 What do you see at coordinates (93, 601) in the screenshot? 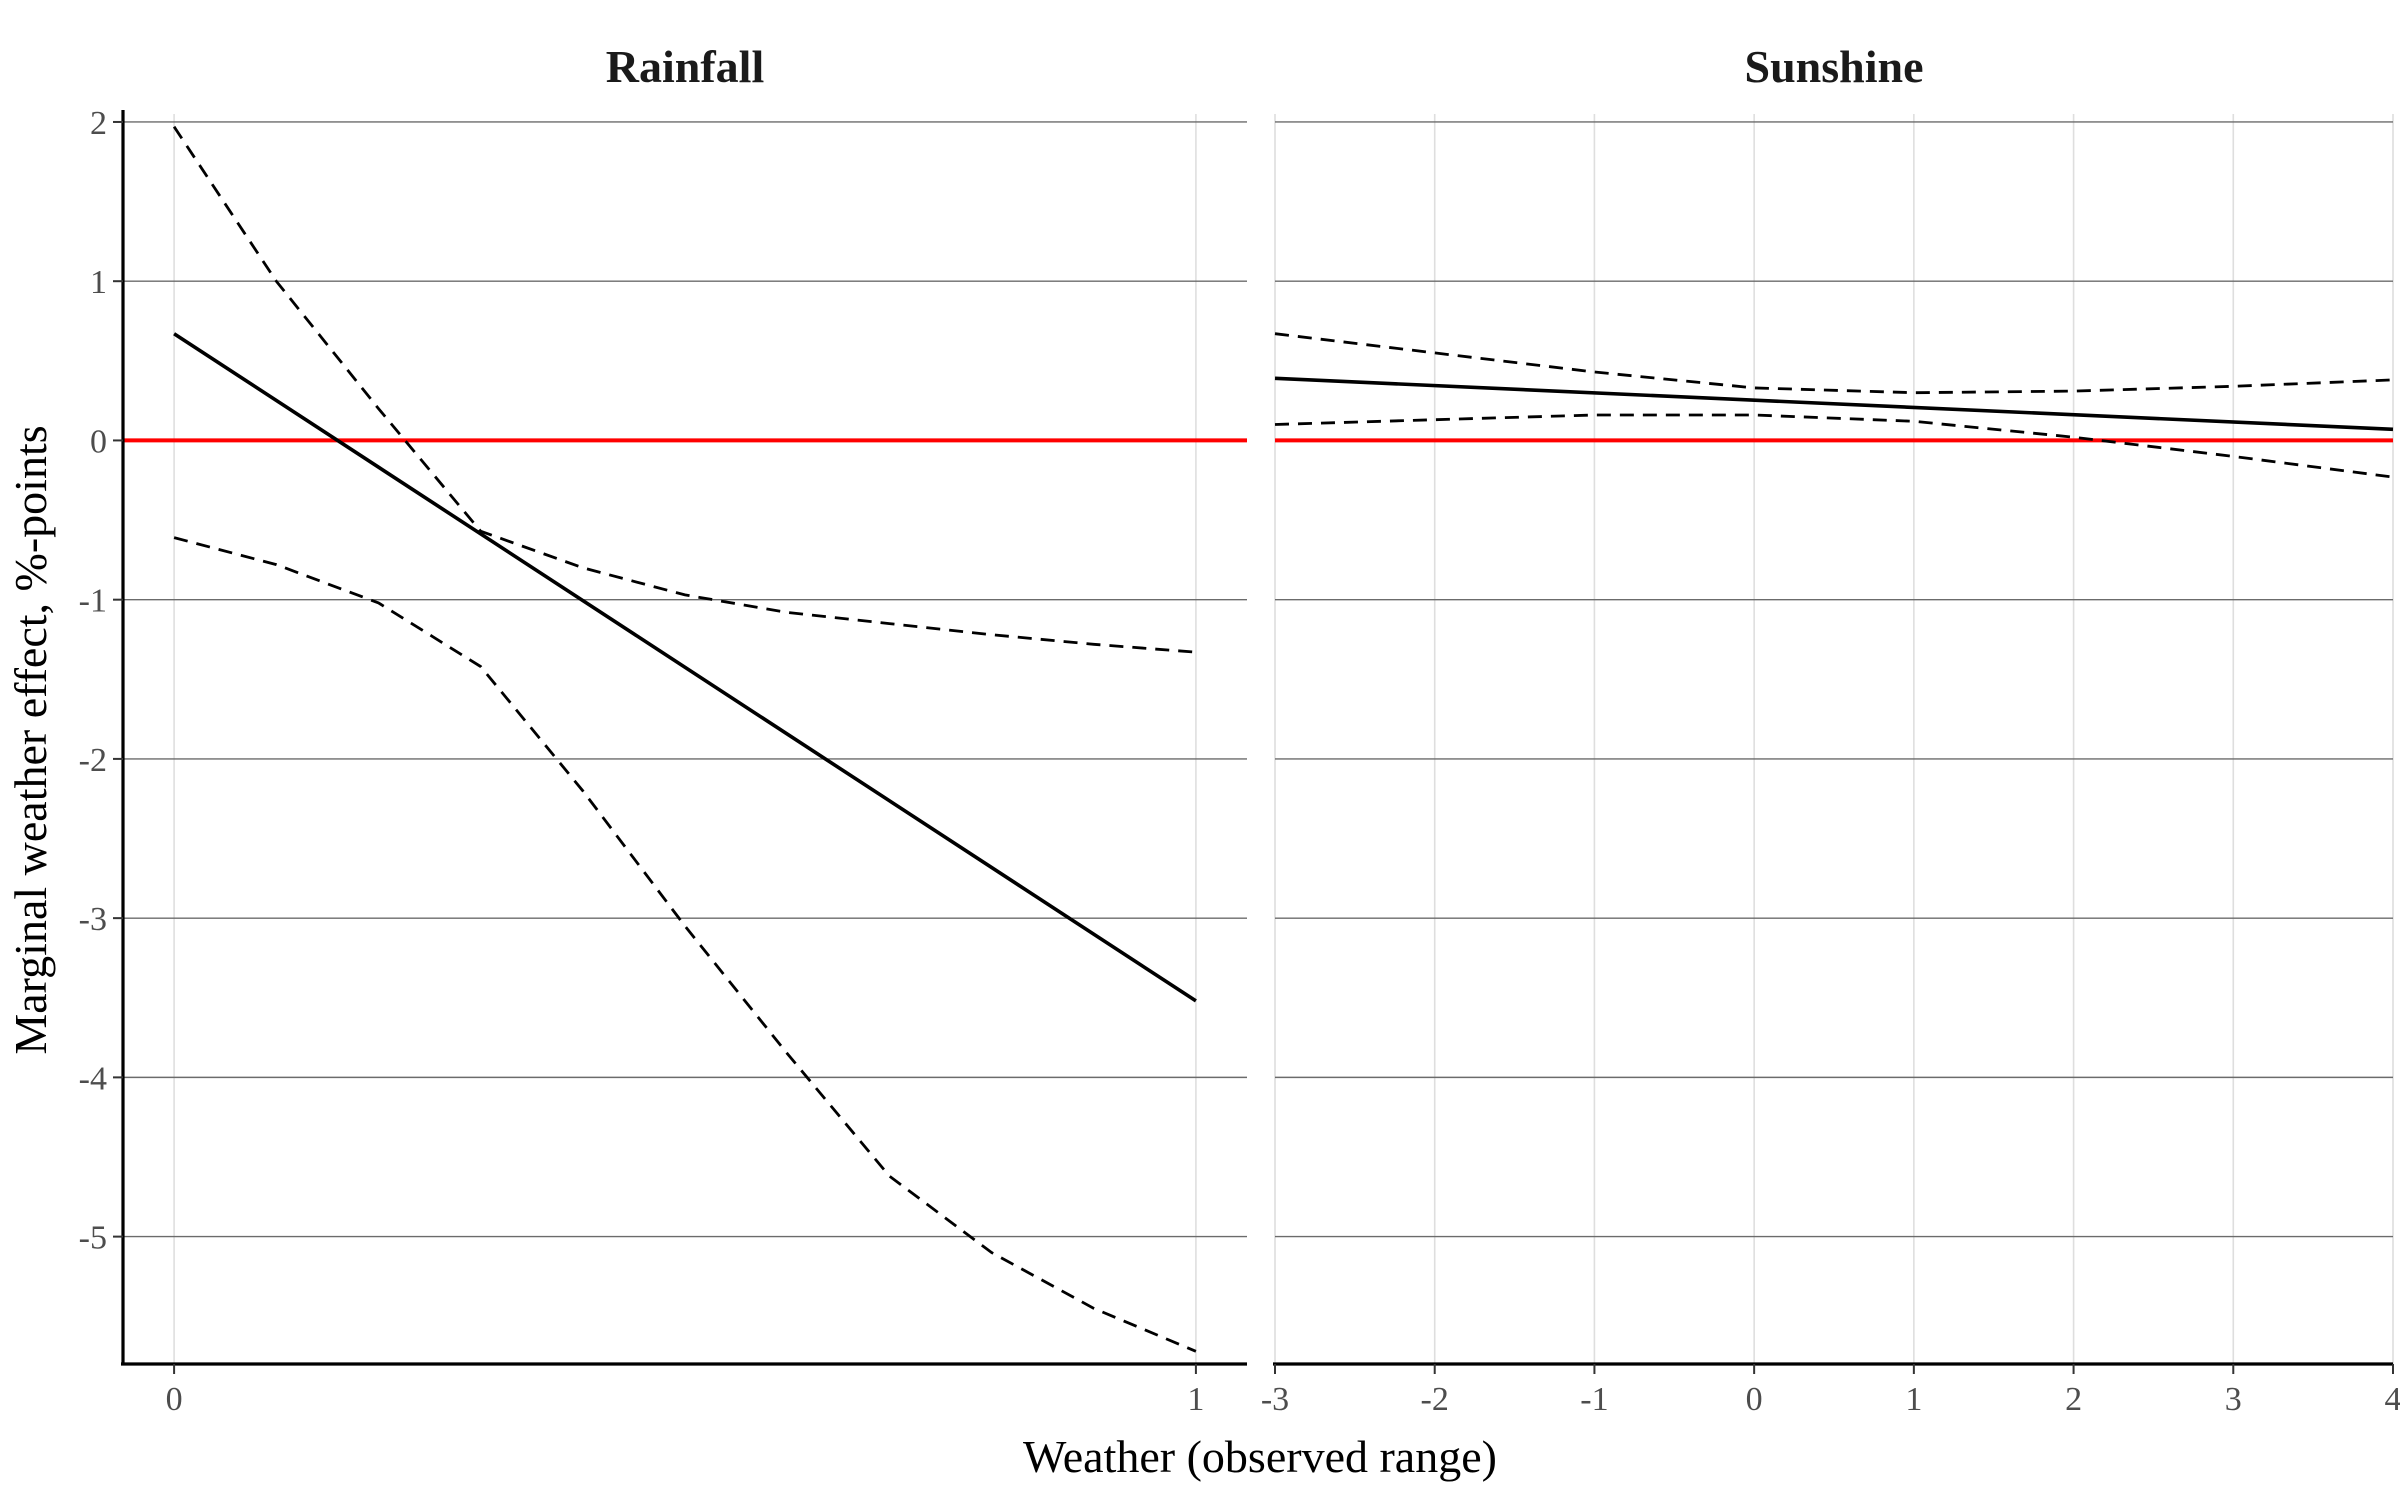
I see `y-tick-label: -1` at bounding box center [93, 601].